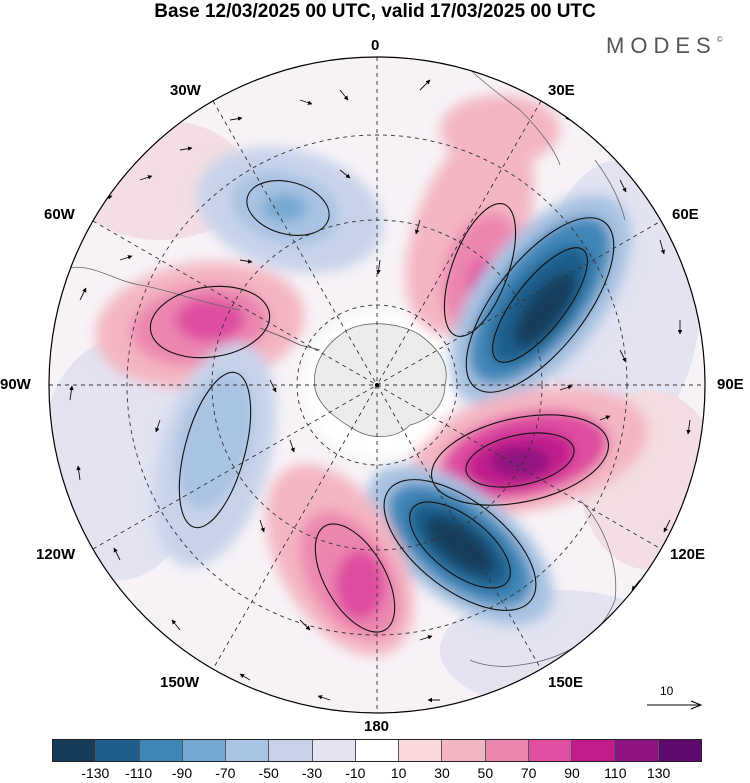  I want to click on label-60w: 60W, so click(59, 214).